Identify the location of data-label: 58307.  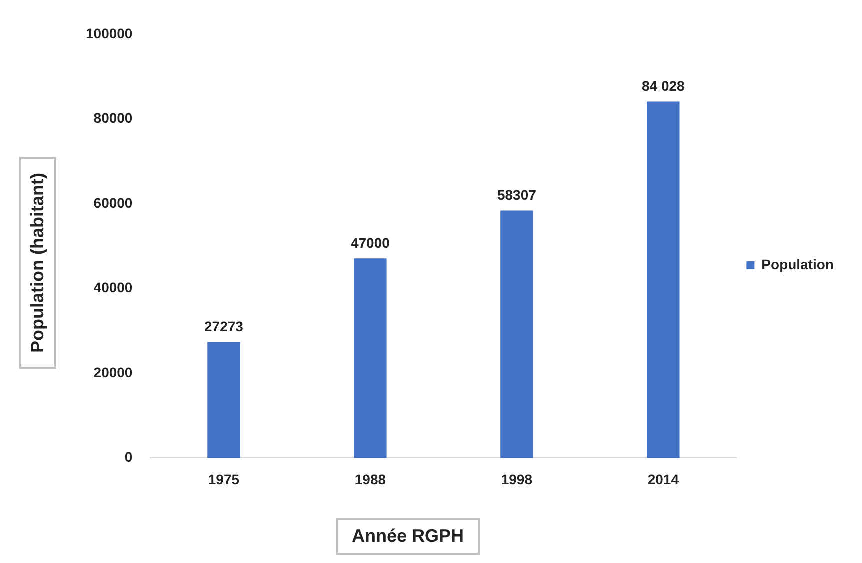
(517, 194).